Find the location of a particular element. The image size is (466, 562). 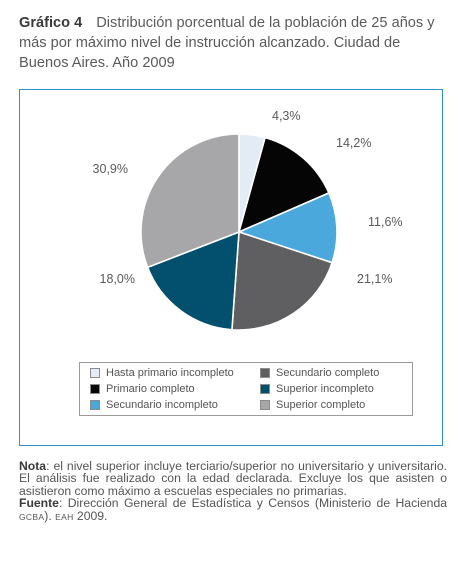

slice-label-2: 14,2% is located at coordinates (353, 143).